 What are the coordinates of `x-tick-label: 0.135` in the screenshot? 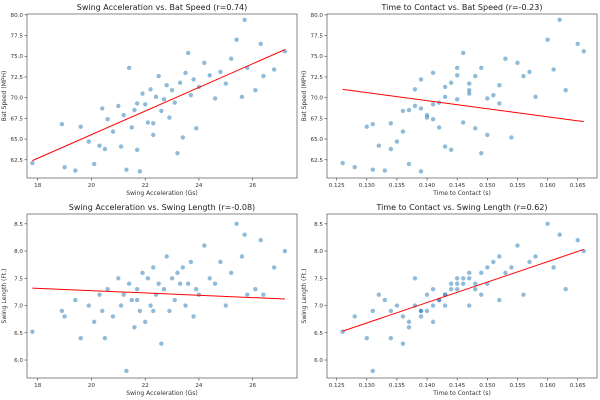 It's located at (397, 186).